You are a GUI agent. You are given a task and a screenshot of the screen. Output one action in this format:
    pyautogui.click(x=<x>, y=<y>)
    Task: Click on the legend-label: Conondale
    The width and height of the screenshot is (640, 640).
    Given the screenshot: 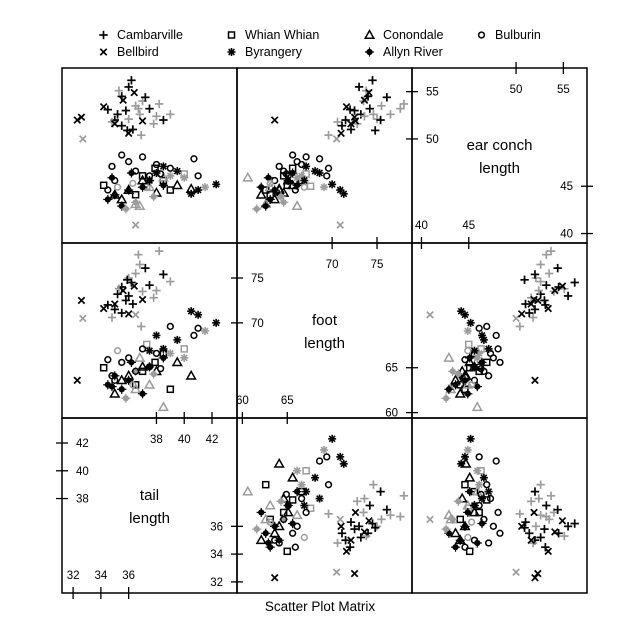 What is the action you would take?
    pyautogui.click(x=413, y=34)
    